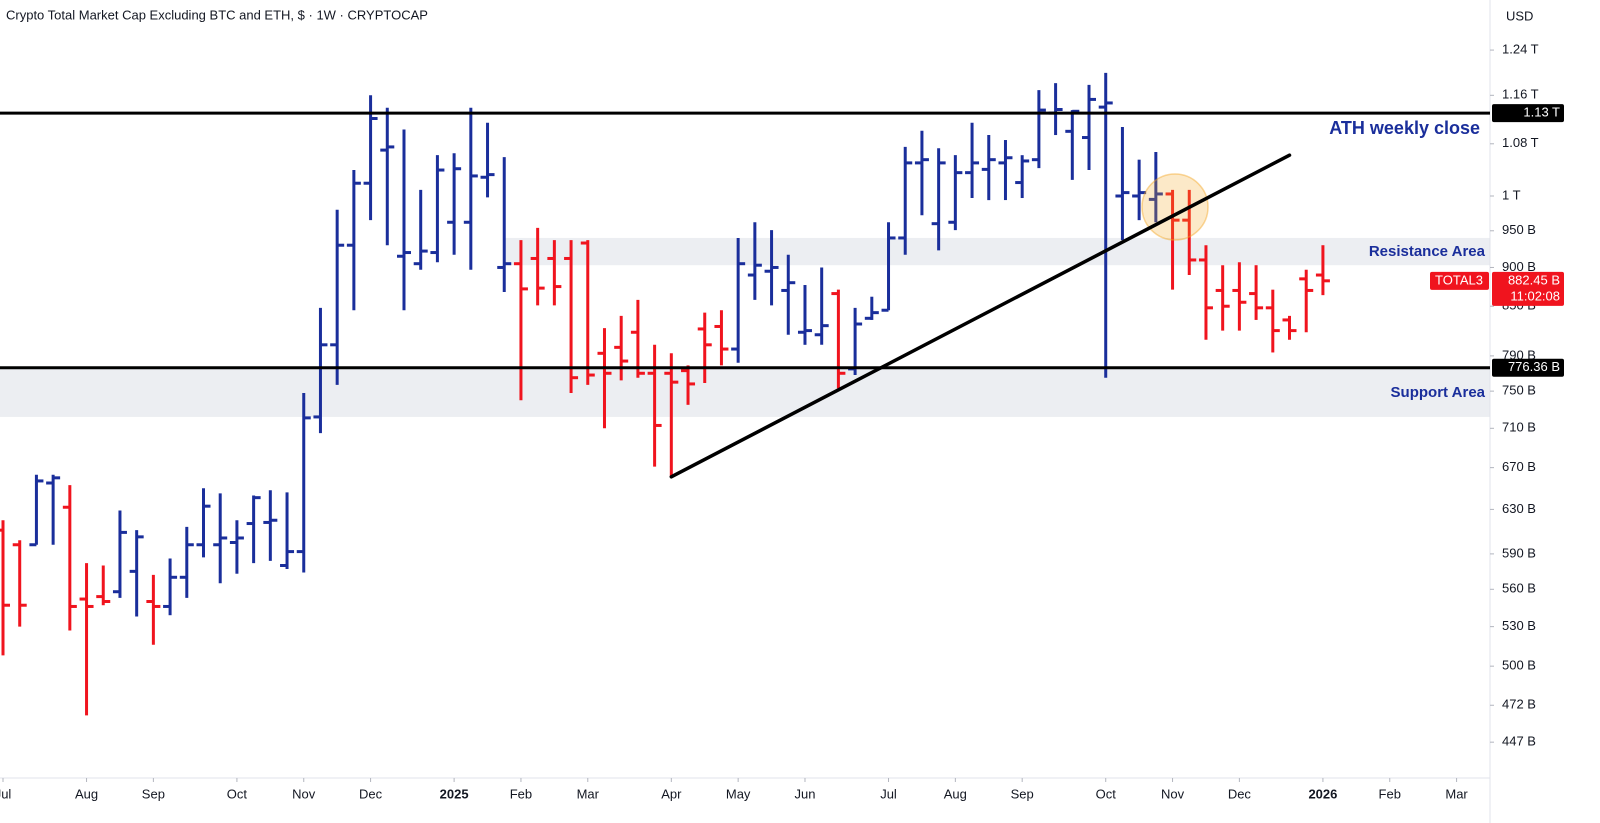 The height and width of the screenshot is (823, 1600). What do you see at coordinates (804, 793) in the screenshot?
I see `x-tick-label: Jun` at bounding box center [804, 793].